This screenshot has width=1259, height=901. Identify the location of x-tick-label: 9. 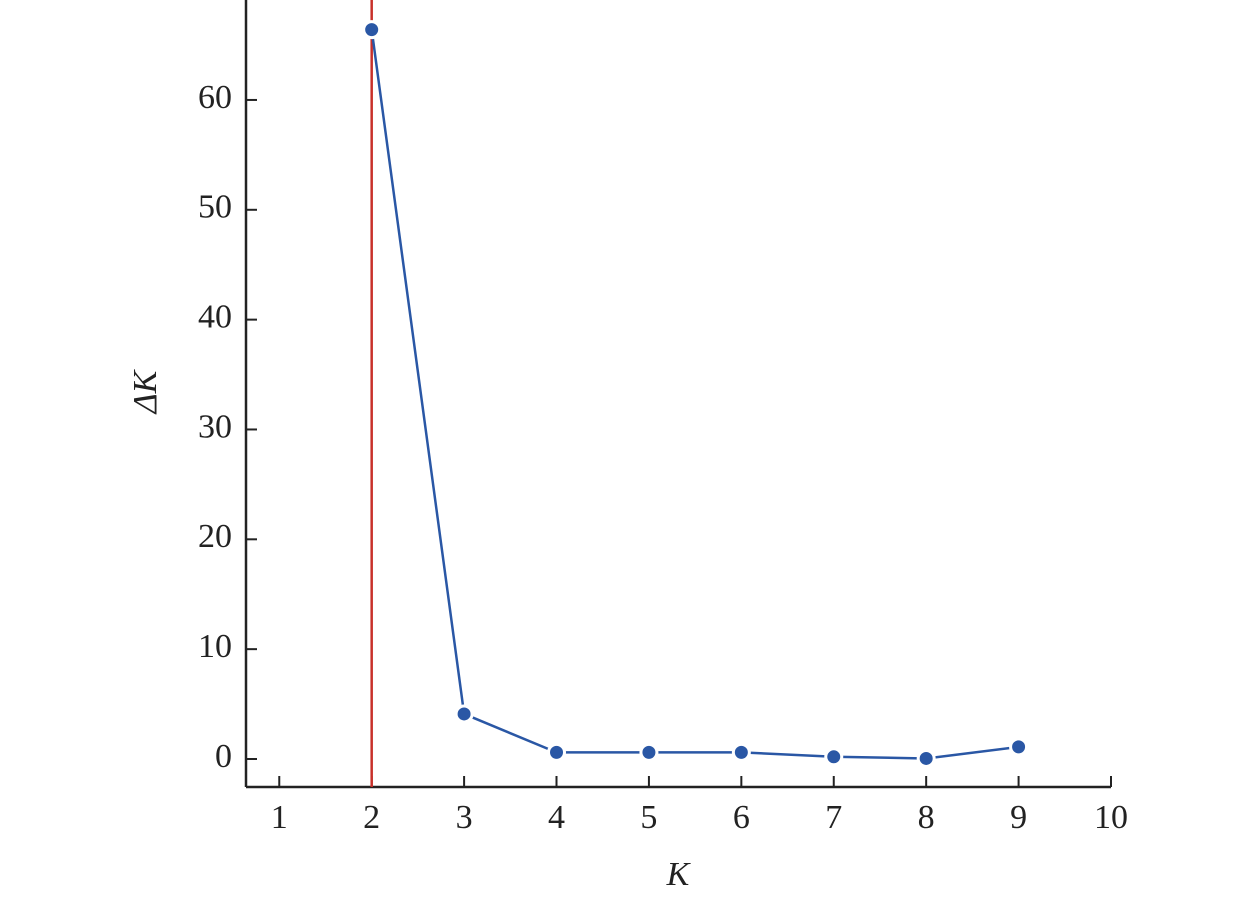
(1018, 817).